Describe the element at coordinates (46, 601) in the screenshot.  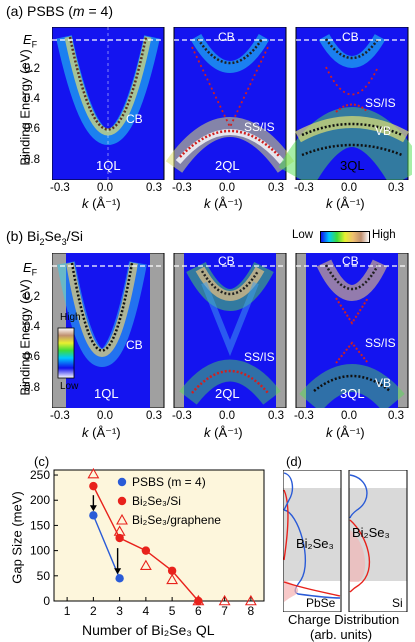
I see `y-tick-label: 0` at that location.